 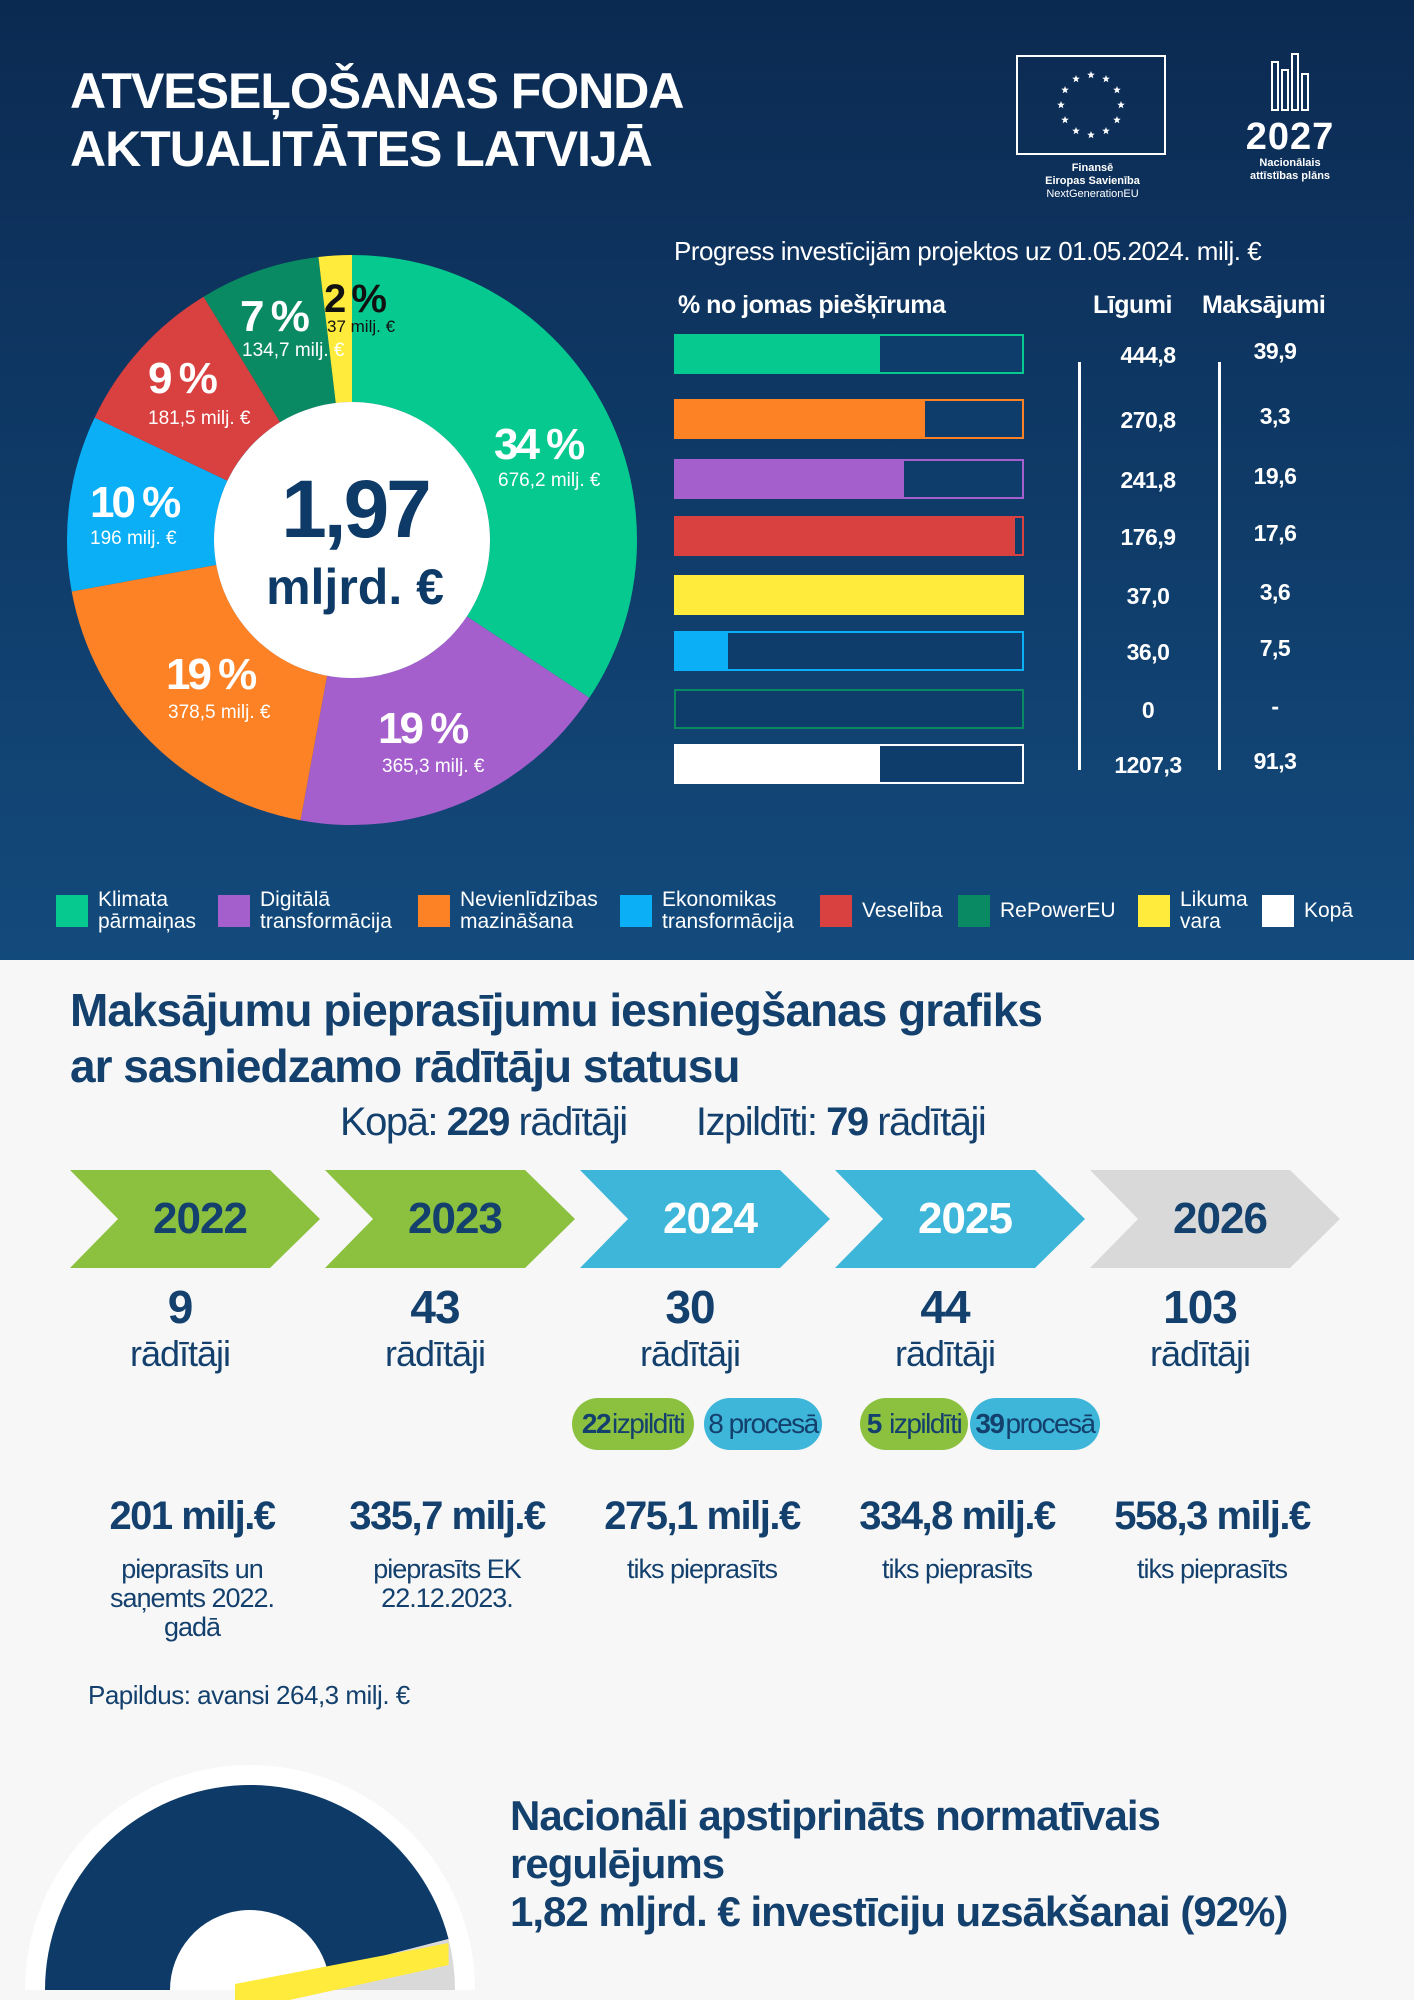 I want to click on legend-item: Klimata pārmaiņas, so click(x=126, y=911).